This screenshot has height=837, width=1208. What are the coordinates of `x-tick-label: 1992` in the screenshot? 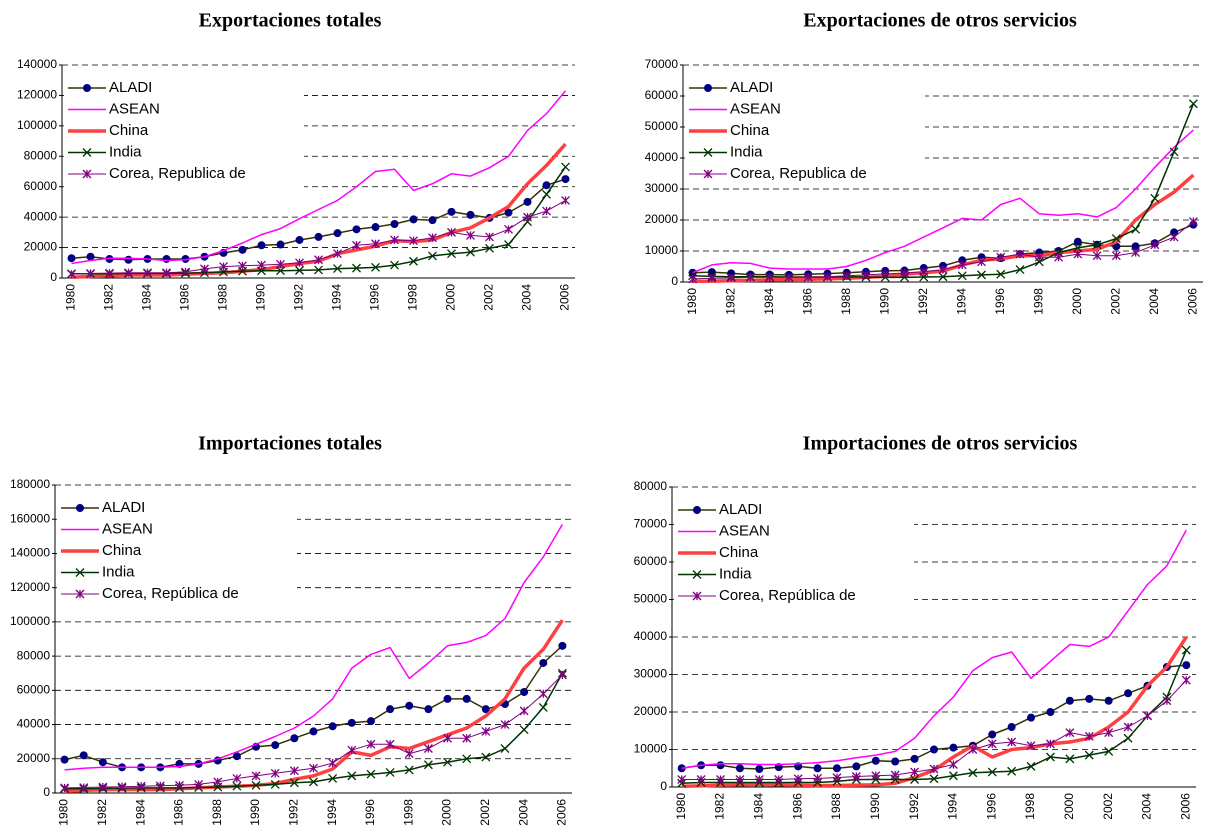 It's located at (914, 806).